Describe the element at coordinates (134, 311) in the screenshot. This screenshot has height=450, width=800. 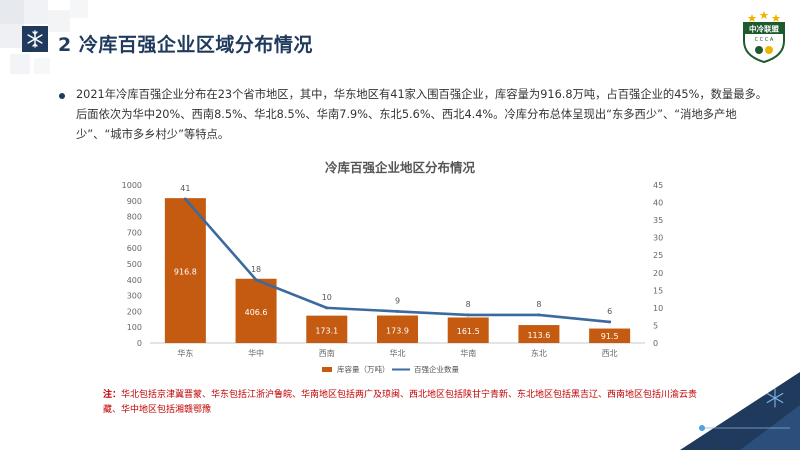
I see `y-left-tick-label: 200` at that location.